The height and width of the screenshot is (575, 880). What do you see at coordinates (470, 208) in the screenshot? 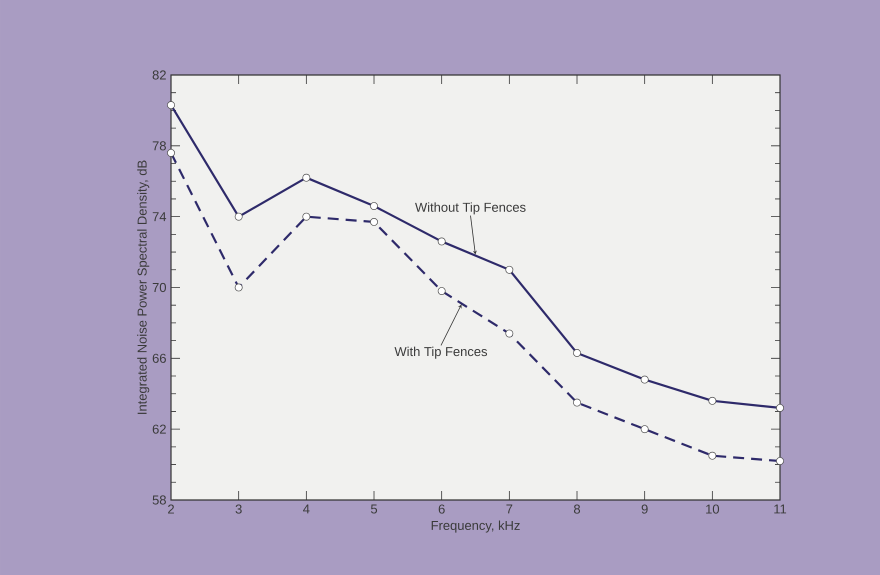
I see `annotation: Without Tip Fences` at bounding box center [470, 208].